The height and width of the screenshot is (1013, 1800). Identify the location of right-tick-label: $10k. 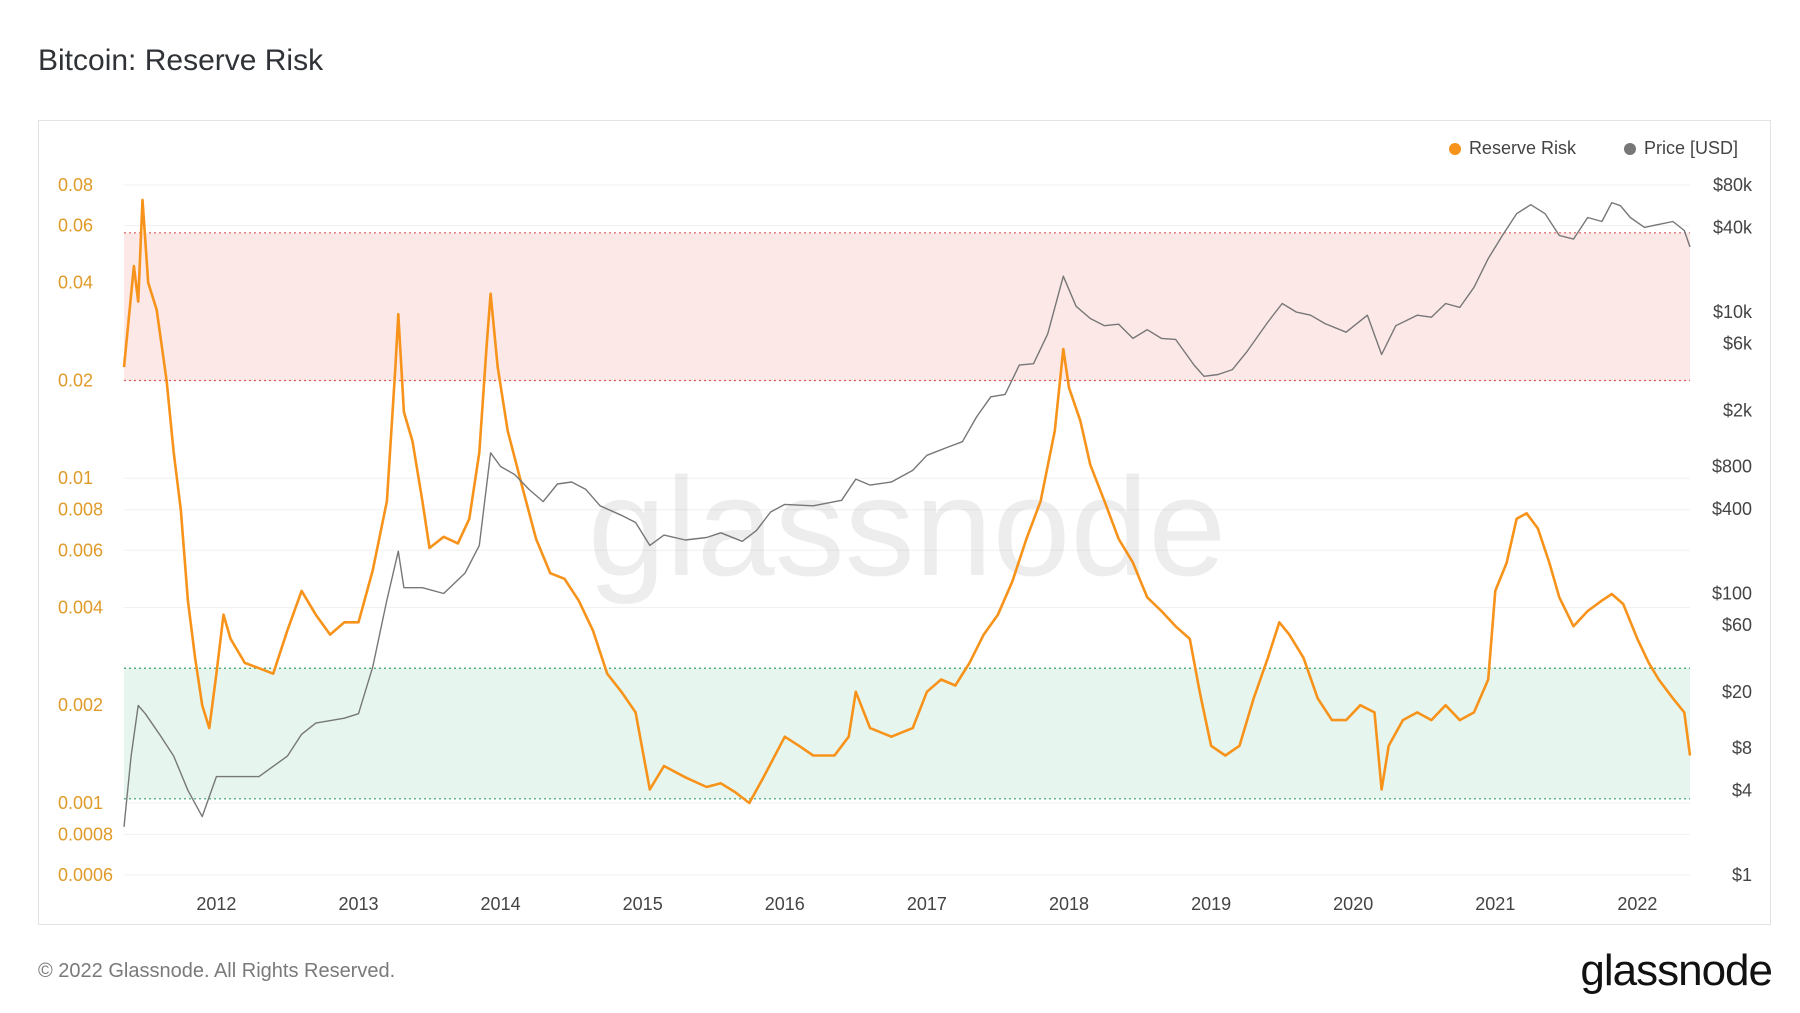
(1733, 312).